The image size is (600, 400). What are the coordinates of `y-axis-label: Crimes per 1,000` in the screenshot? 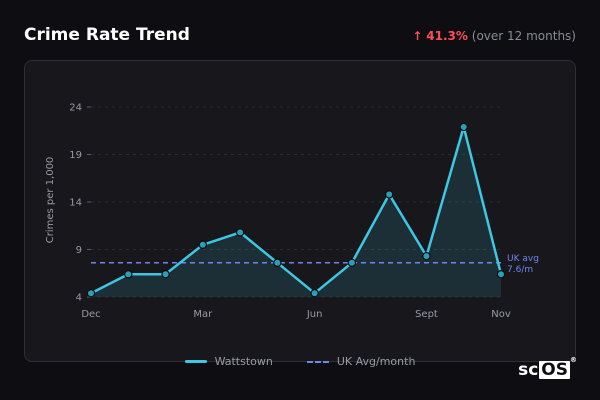 It's located at (50, 200).